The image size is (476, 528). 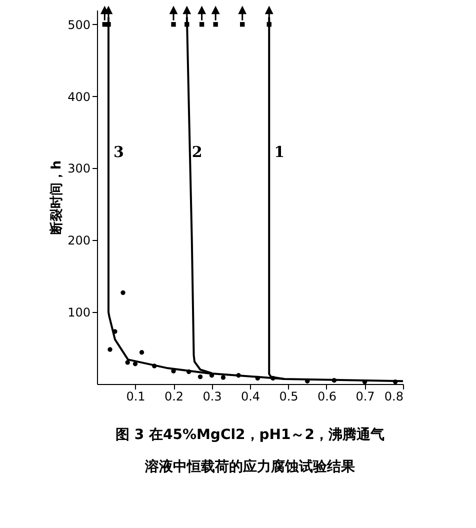 What do you see at coordinates (250, 466) in the screenshot?
I see `text: 溶液中恒载荷的应力腐蚀试验结果` at bounding box center [250, 466].